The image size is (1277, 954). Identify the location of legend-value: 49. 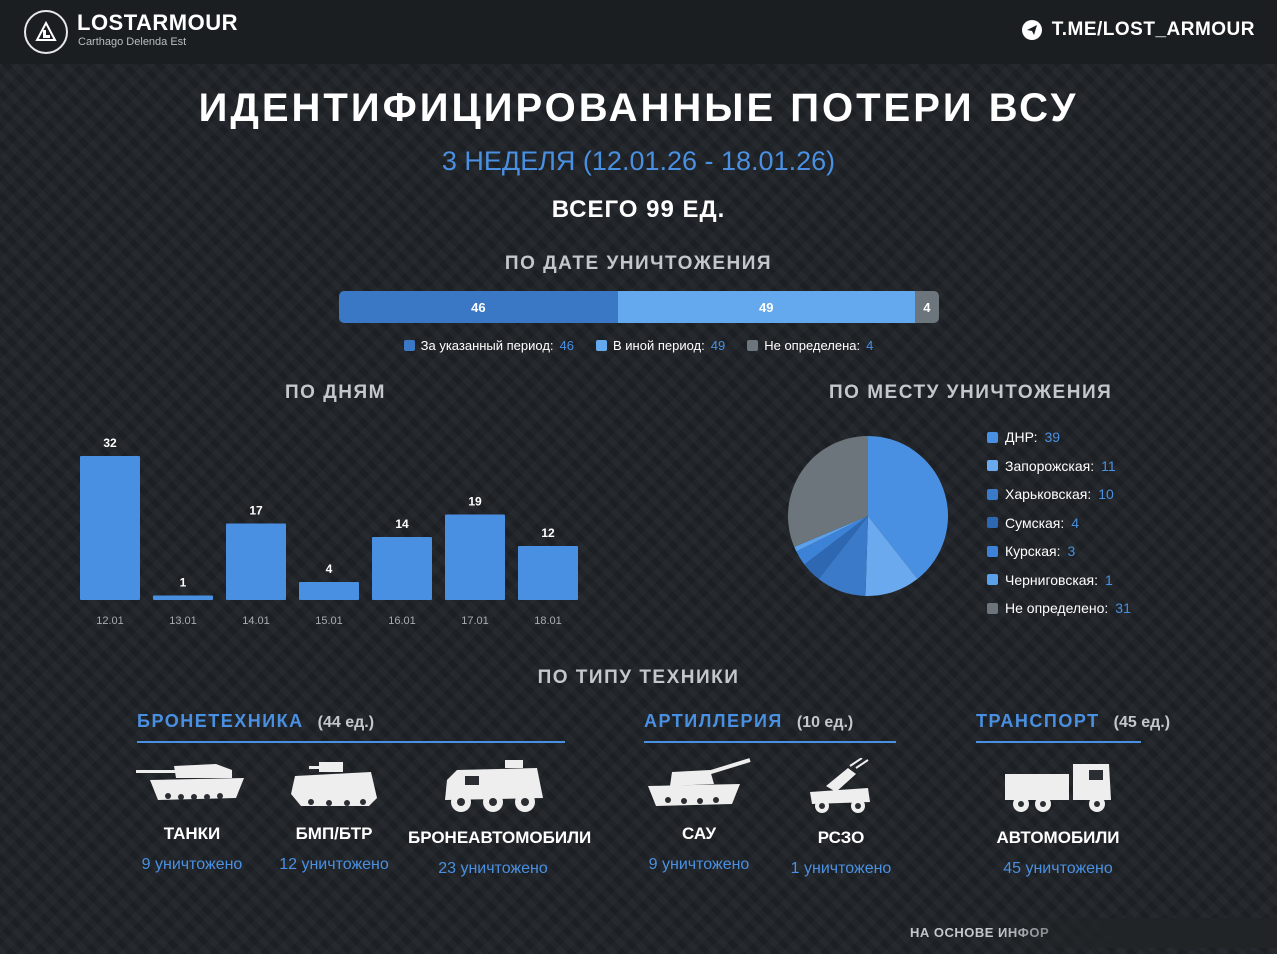
(718, 345).